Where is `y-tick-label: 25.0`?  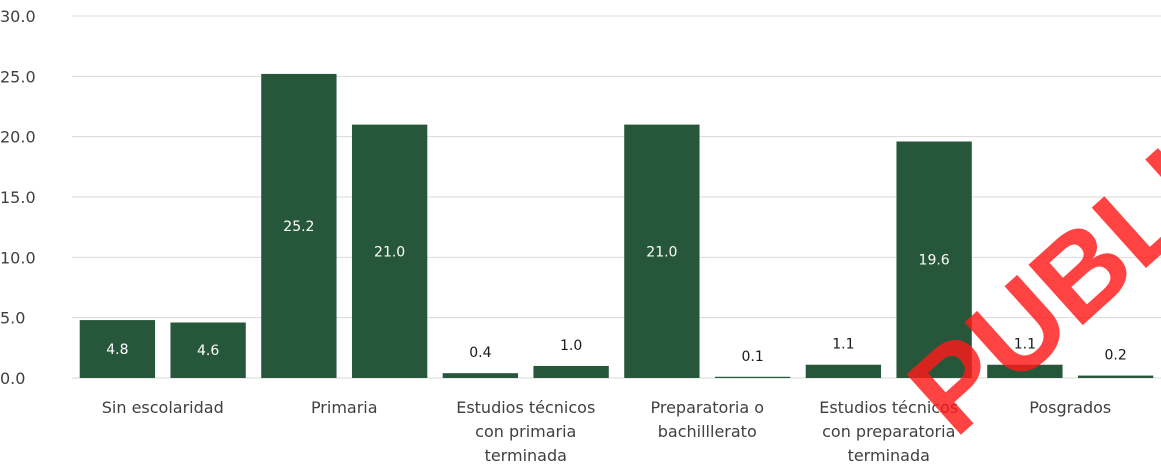
y-tick-label: 25.0 is located at coordinates (18, 76).